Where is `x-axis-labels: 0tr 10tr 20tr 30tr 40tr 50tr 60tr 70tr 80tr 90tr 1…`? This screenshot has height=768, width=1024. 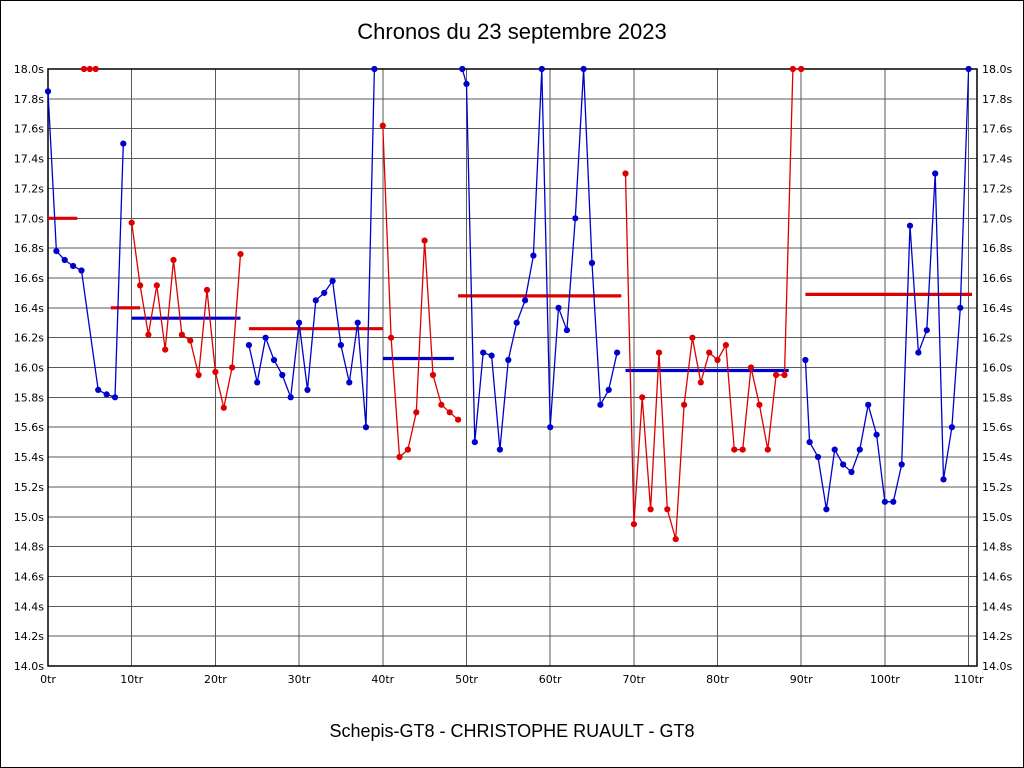
x-axis-labels: 0tr 10tr 20tr 30tr 40tr 50tr 60tr 70tr 80tr 90tr 1… is located at coordinates (512, 679).